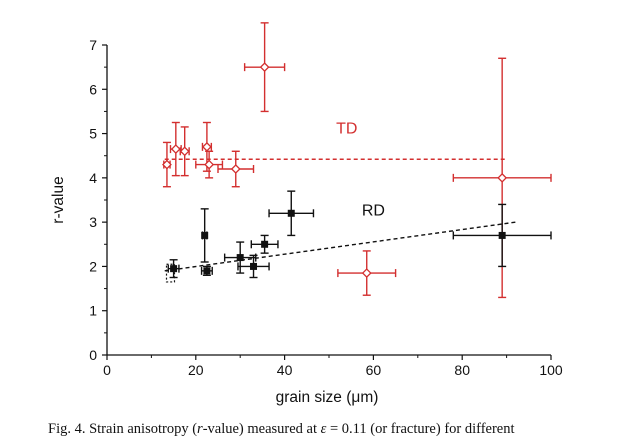  What do you see at coordinates (93, 134) in the screenshot?
I see `y-tick-label: 5` at bounding box center [93, 134].